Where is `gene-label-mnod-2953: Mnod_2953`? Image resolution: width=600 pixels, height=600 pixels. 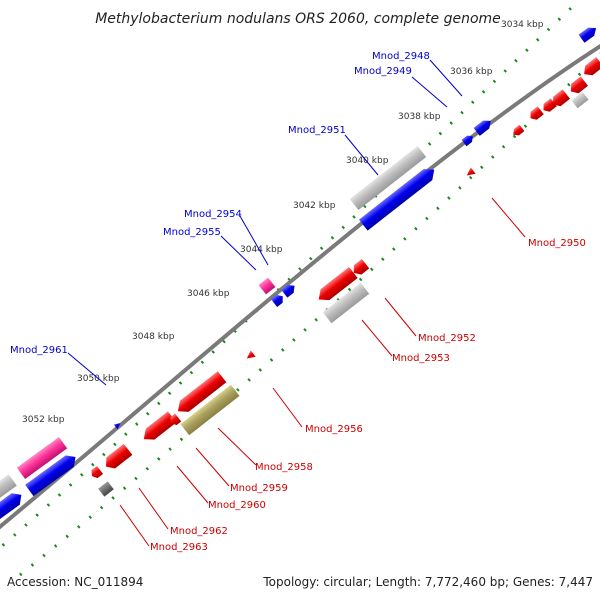
gene-label-mnod-2953: Mnod_2953 is located at coordinates (421, 358).